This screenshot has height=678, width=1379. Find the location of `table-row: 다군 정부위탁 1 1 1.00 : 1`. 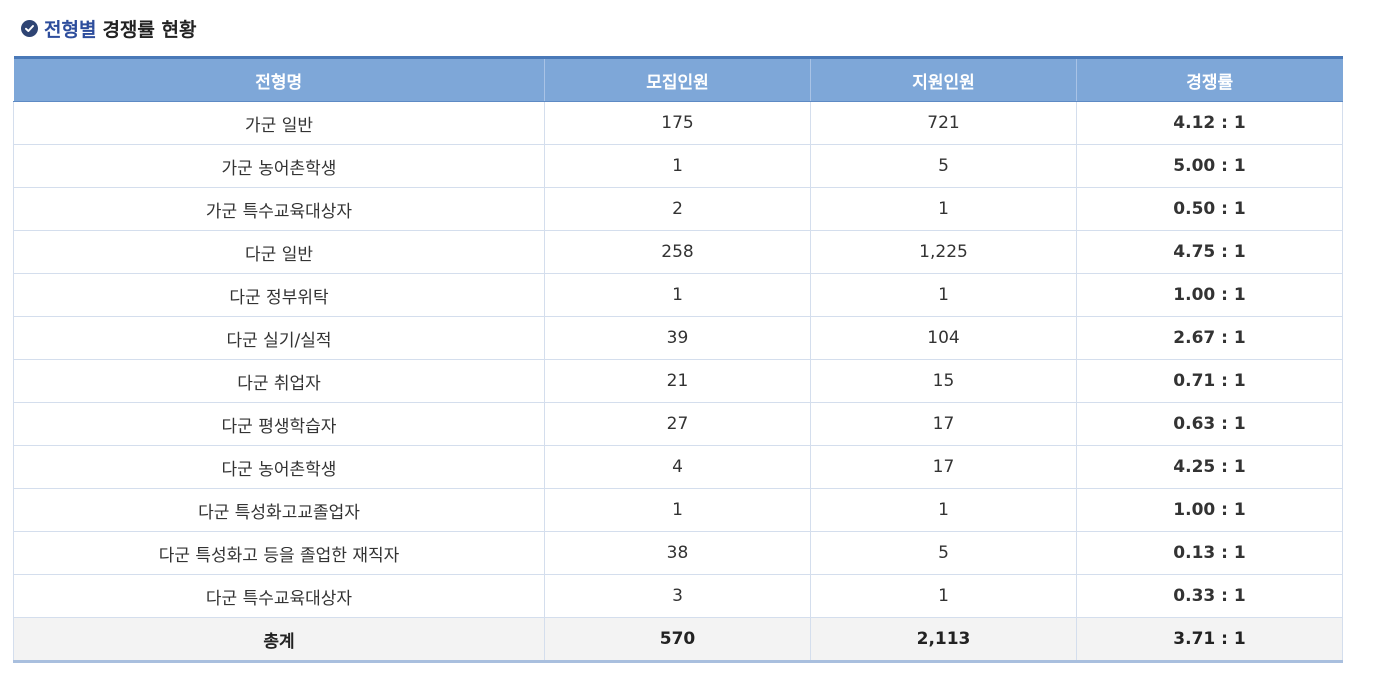

table-row: 다군 정부위탁 1 1 1.00 : 1 is located at coordinates (678, 295).